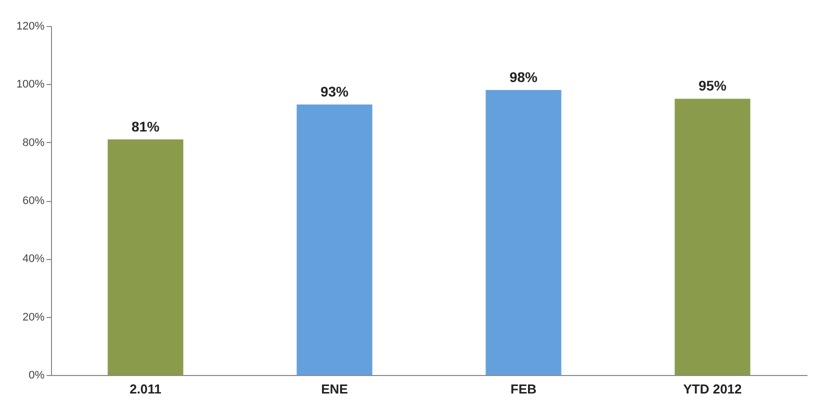 This screenshot has width=817, height=406. Describe the element at coordinates (335, 92) in the screenshot. I see `data-label: 93%` at that location.